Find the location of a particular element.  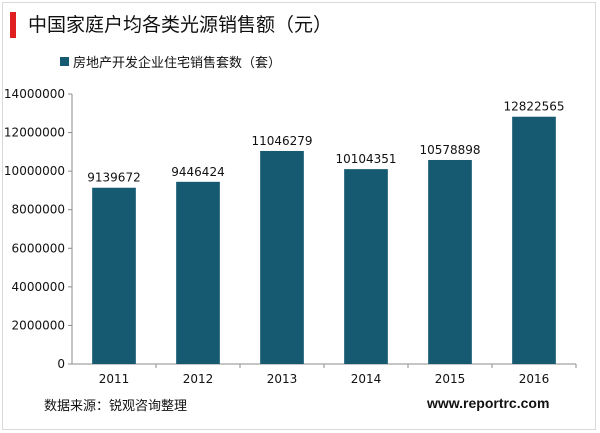

website-url: www.reportrc.com is located at coordinates (488, 403).